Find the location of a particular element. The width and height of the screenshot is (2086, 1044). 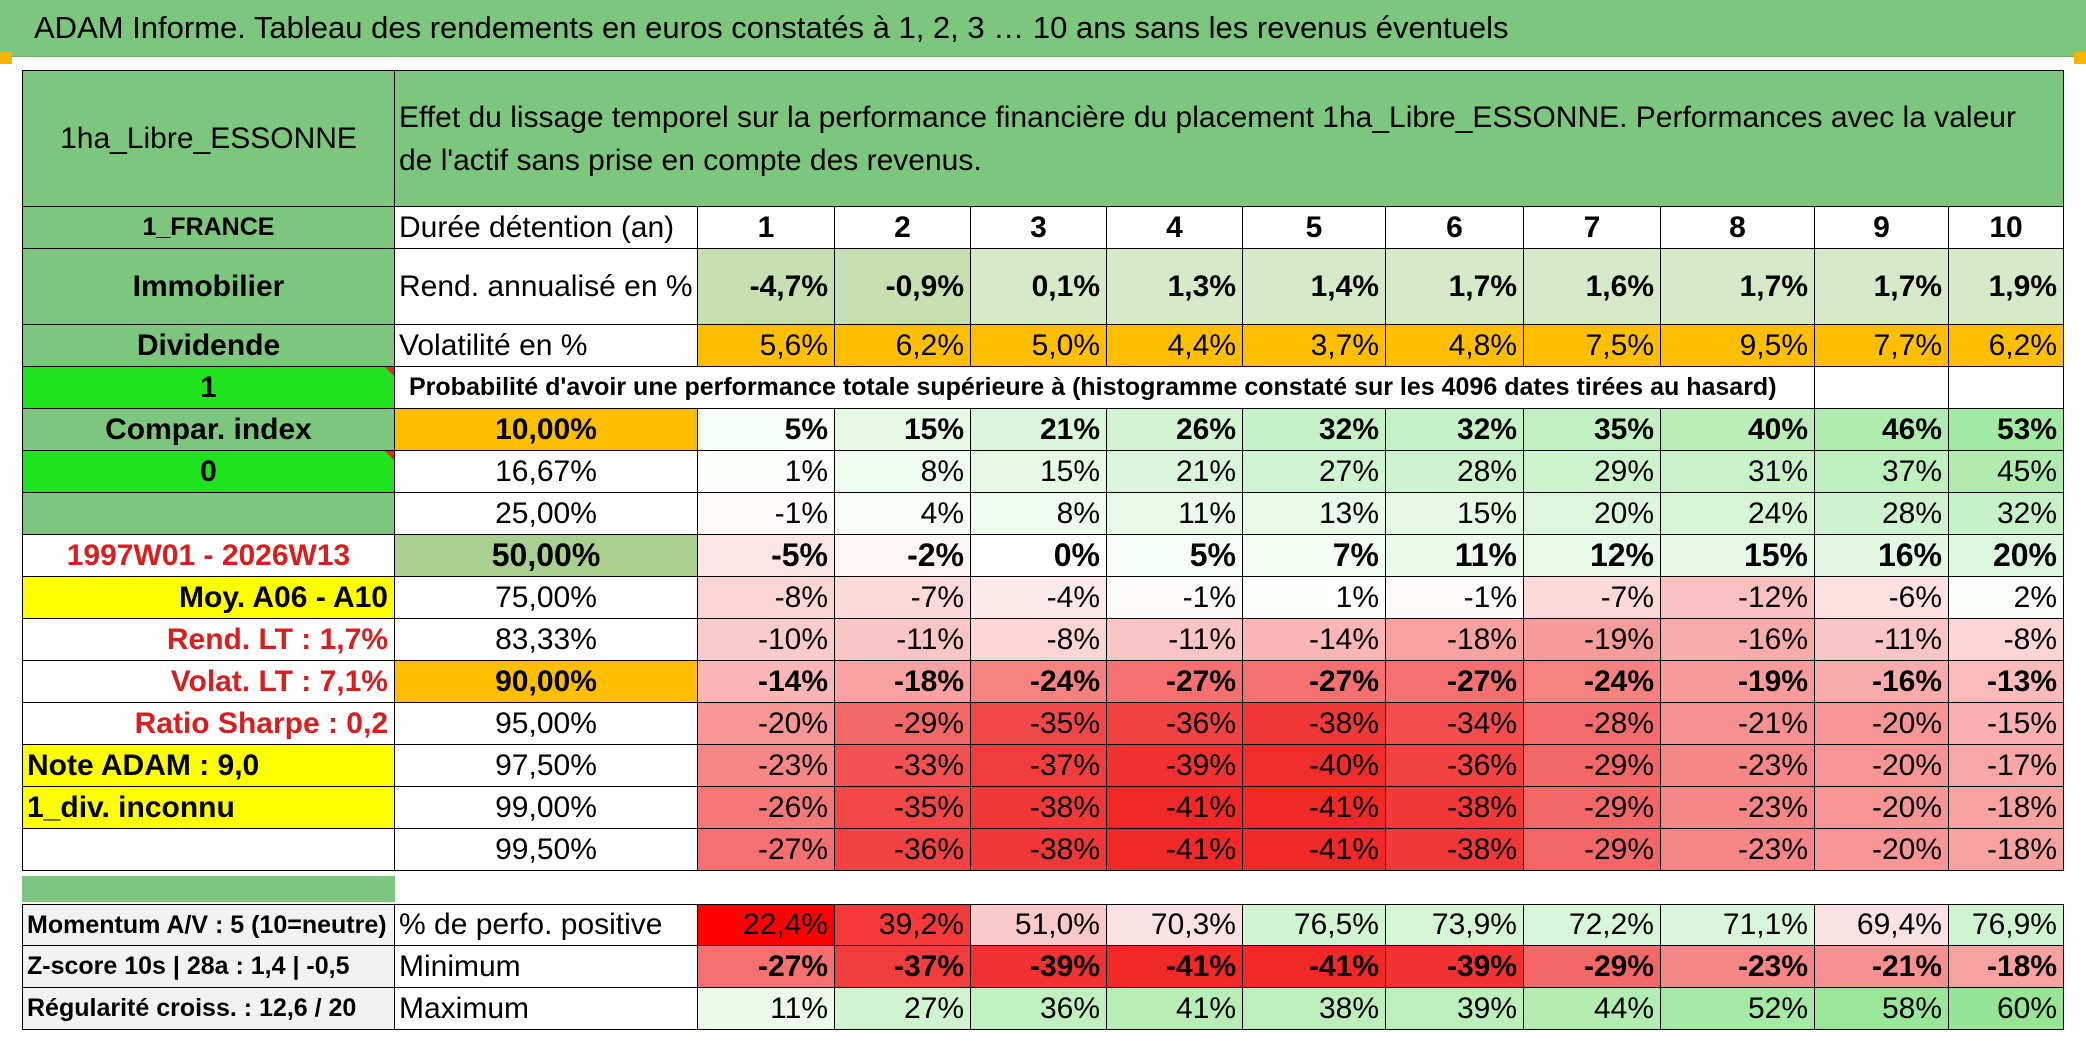

max-label: Maximum is located at coordinates (546, 1009).